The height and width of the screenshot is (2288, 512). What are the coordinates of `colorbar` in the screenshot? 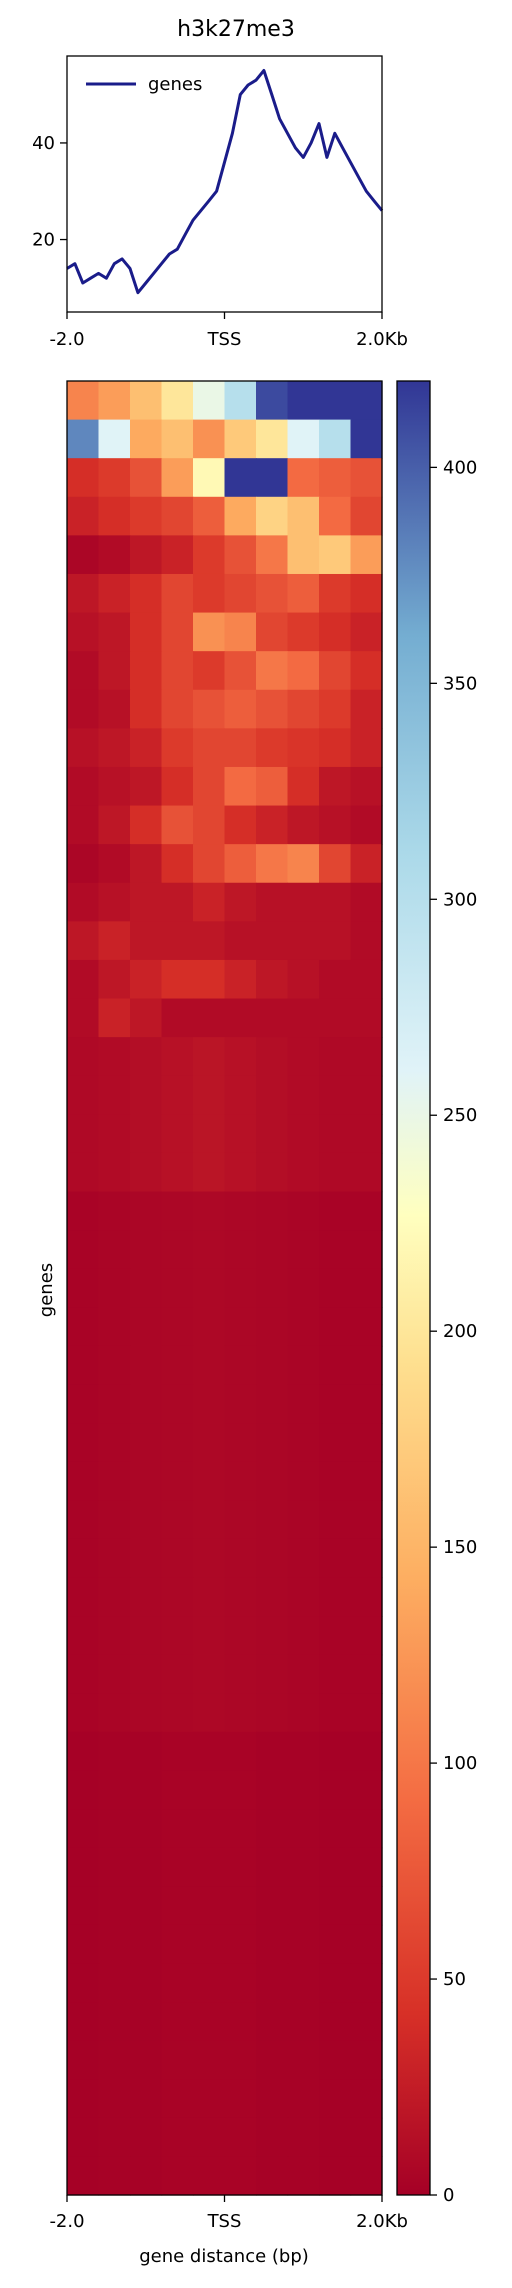 It's located at (413, 1288).